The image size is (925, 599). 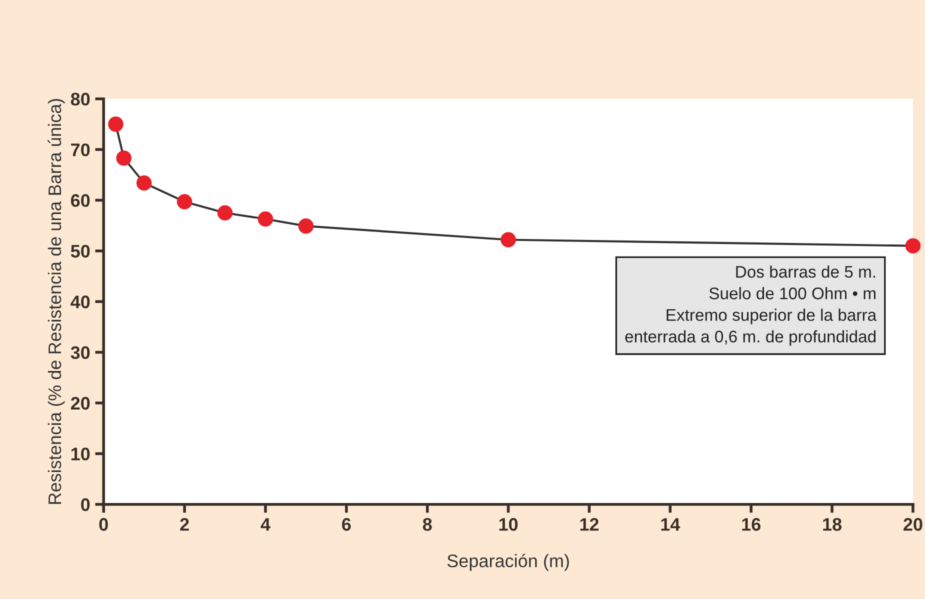 What do you see at coordinates (80, 251) in the screenshot?
I see `y-tick-label: 50` at bounding box center [80, 251].